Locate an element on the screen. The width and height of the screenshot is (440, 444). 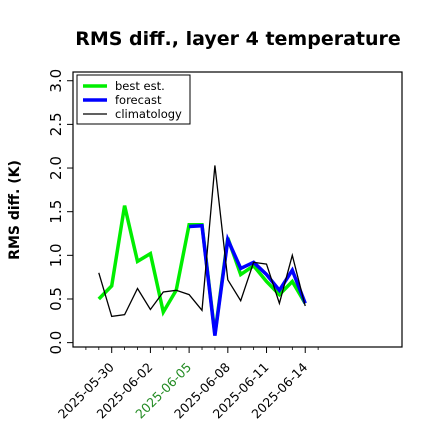
y-axis: 0.0 0.5 1.0 1.5 2.0 2.5 3.0 is located at coordinates (60, 212).